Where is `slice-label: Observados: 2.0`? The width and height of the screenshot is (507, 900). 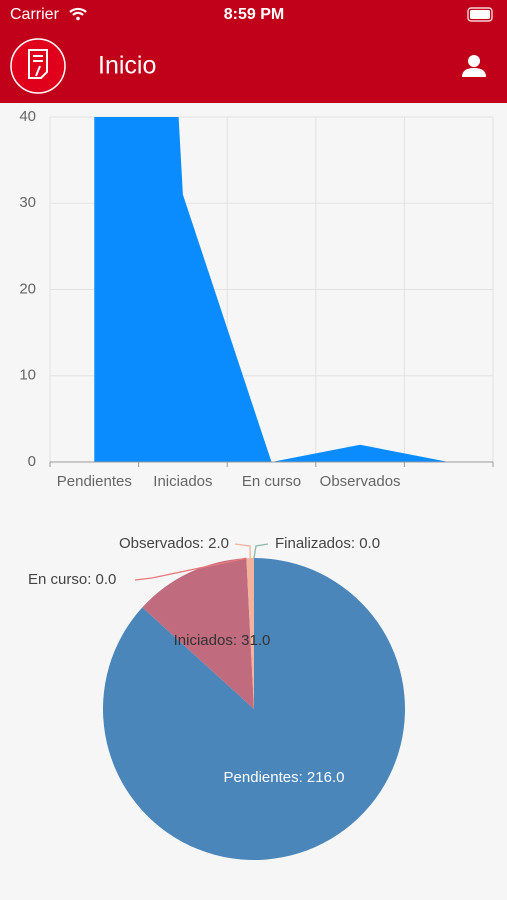
slice-label: Observados: 2.0 is located at coordinates (174, 543).